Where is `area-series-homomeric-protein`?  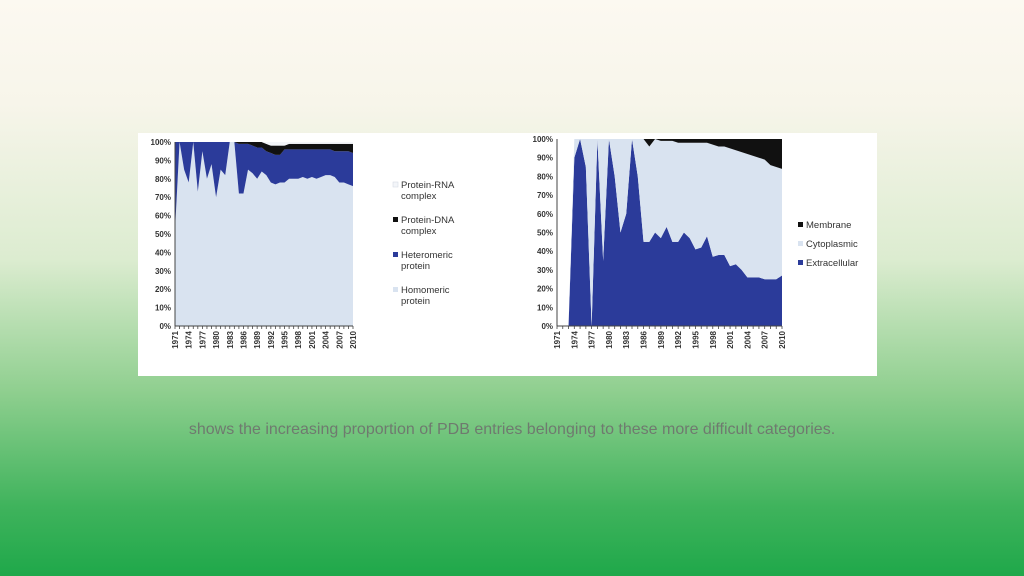
area-series-homomeric-protein is located at coordinates (264, 234).